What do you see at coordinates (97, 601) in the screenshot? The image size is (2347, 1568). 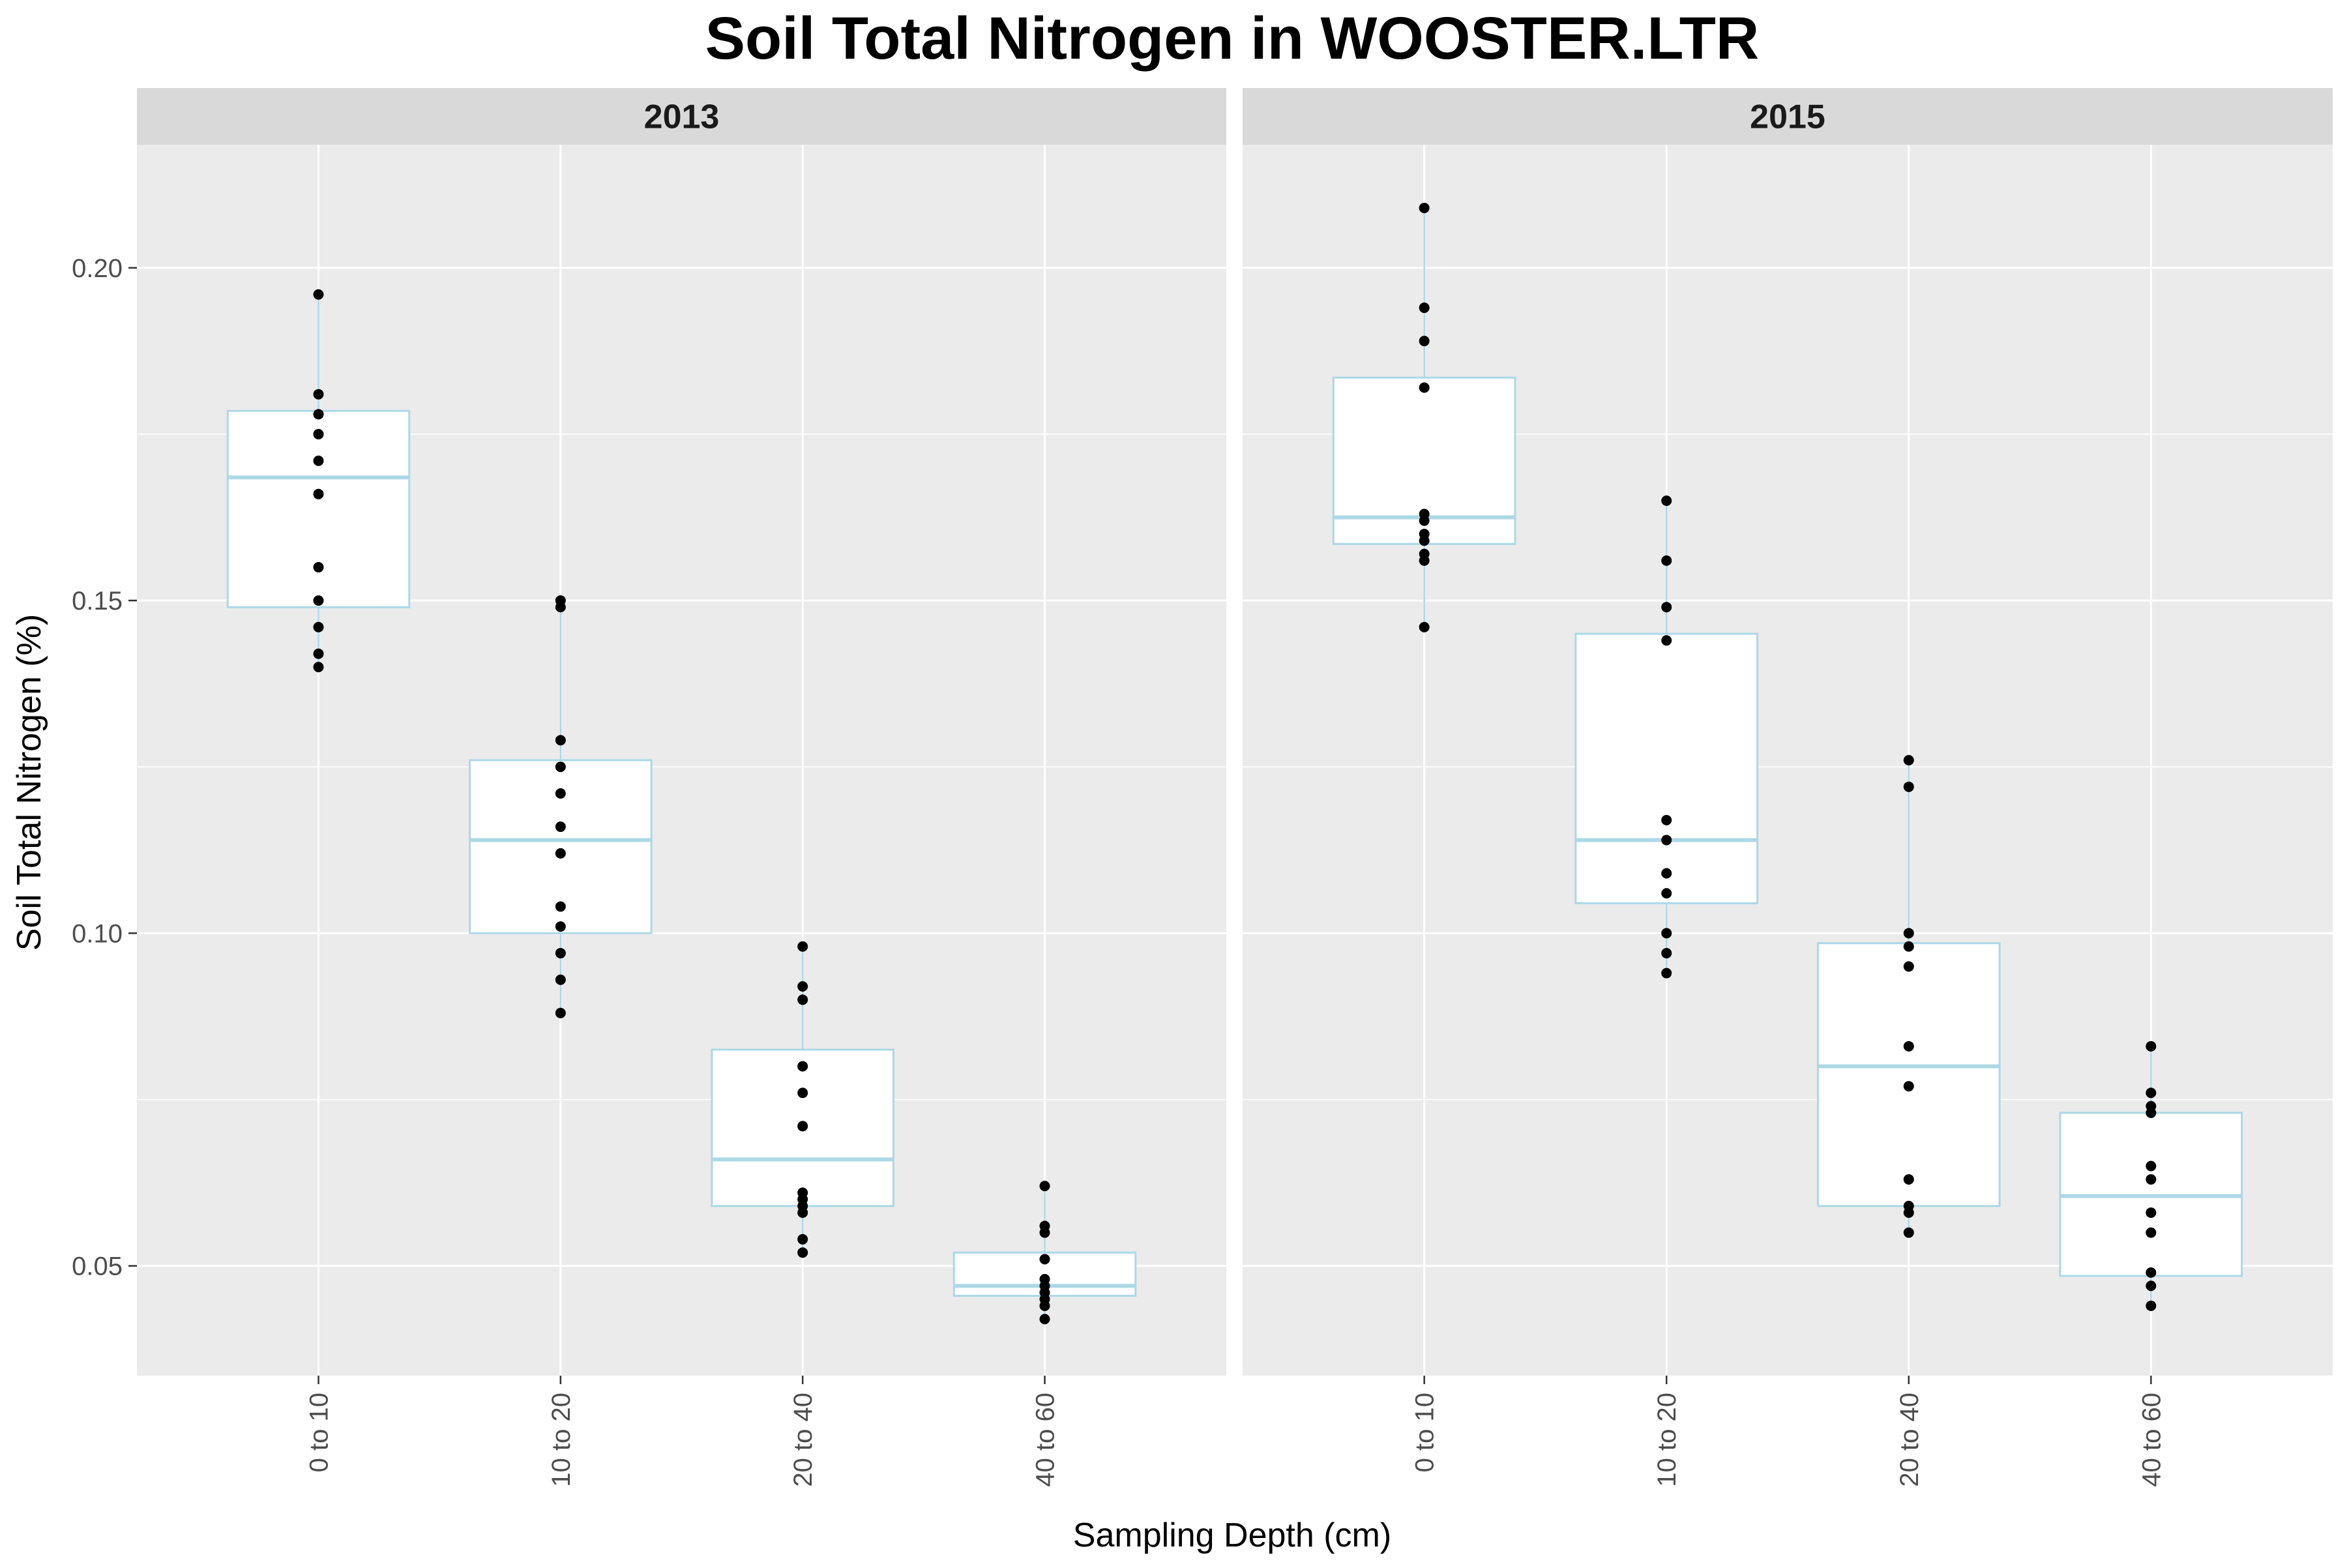 I see `y-tick-label: 0.15` at bounding box center [97, 601].